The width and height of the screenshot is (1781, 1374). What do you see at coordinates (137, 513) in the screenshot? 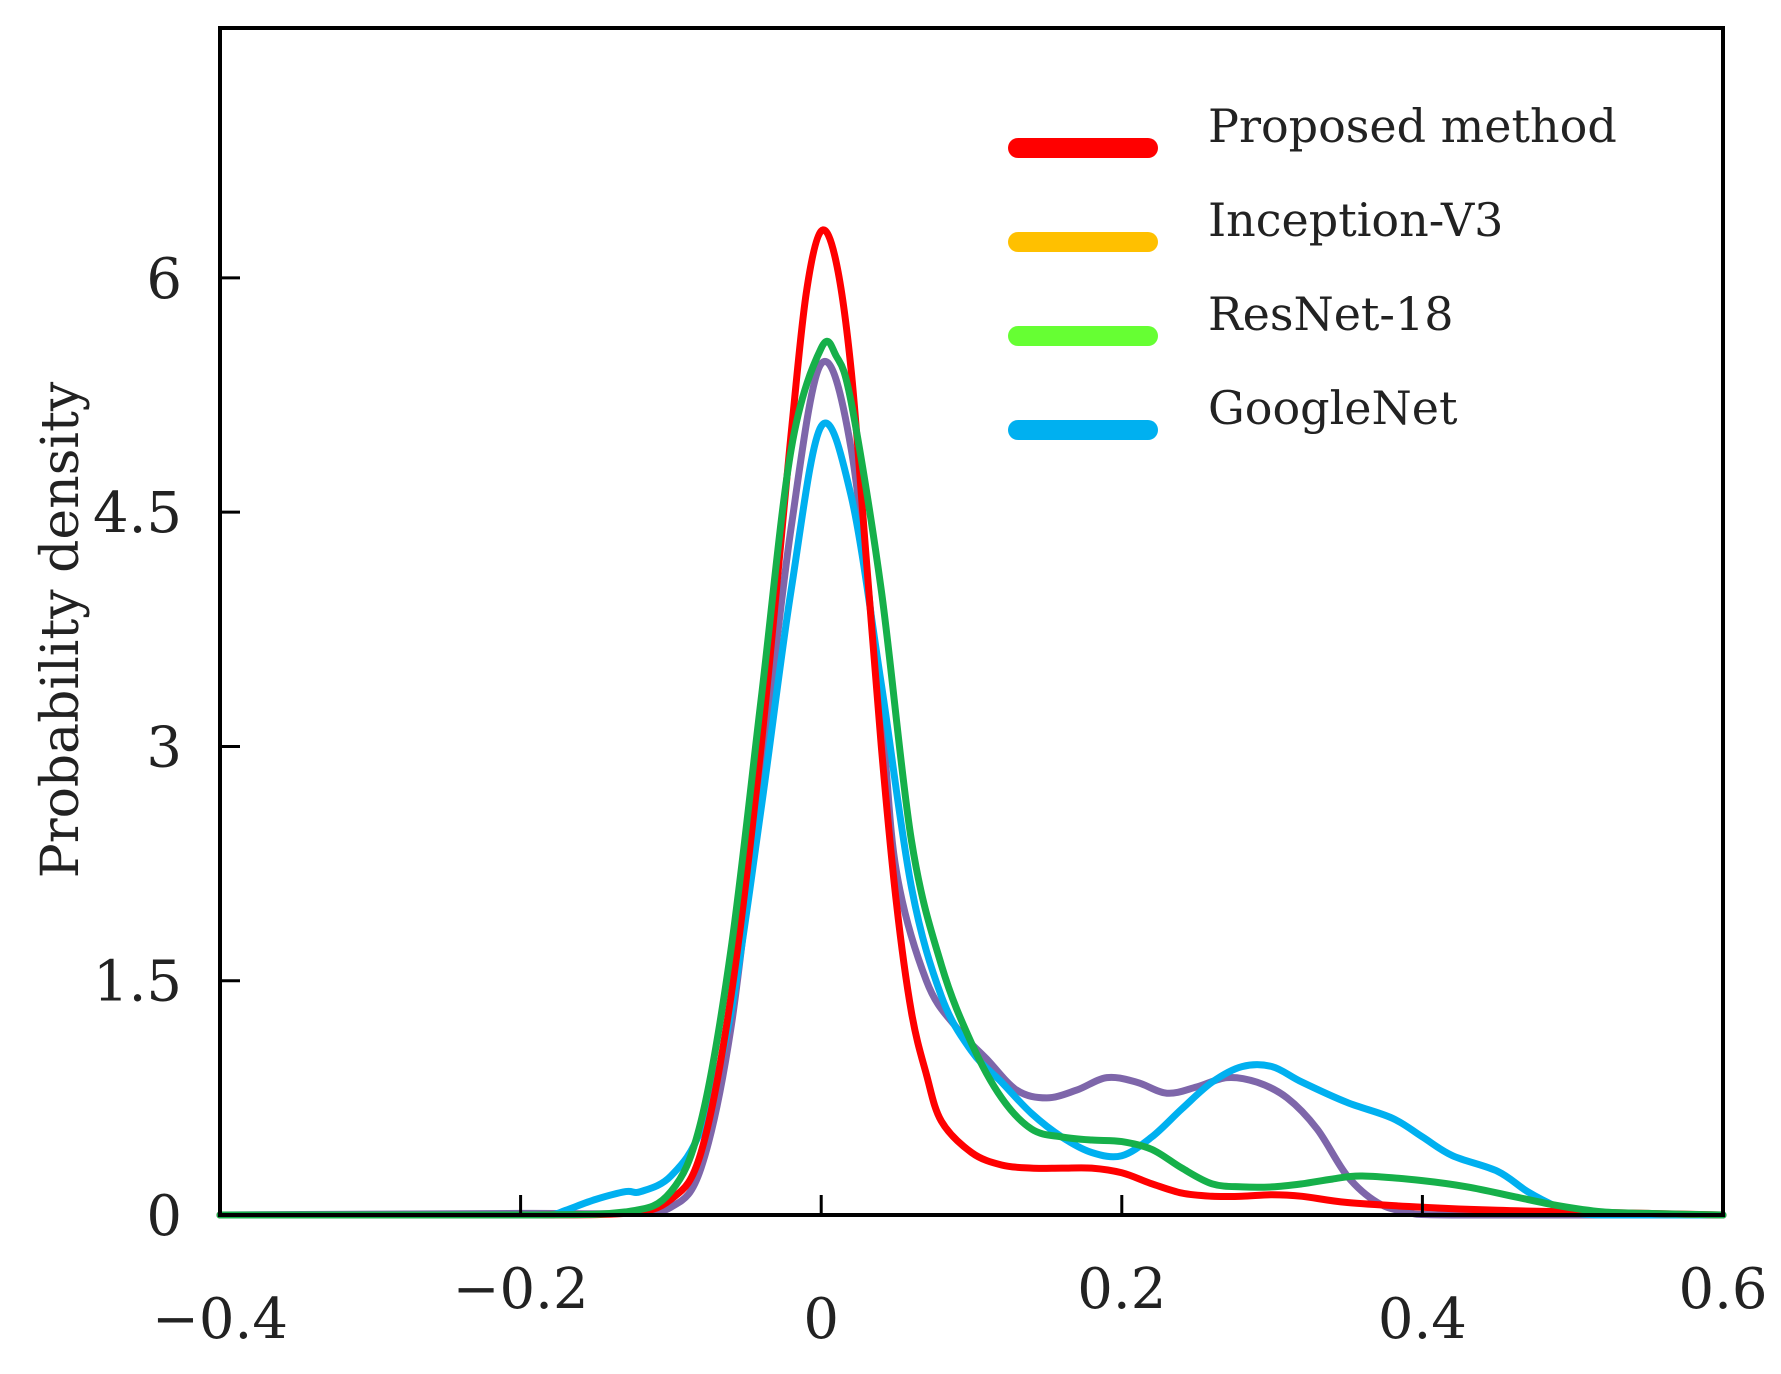
I see `y-tick-label-3: 4.5` at bounding box center [137, 513].